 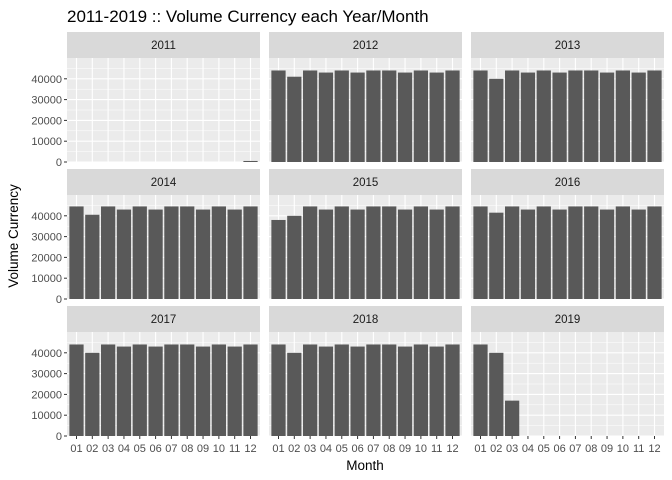 What do you see at coordinates (366, 46) in the screenshot?
I see `facet-strip-label: 2012` at bounding box center [366, 46].